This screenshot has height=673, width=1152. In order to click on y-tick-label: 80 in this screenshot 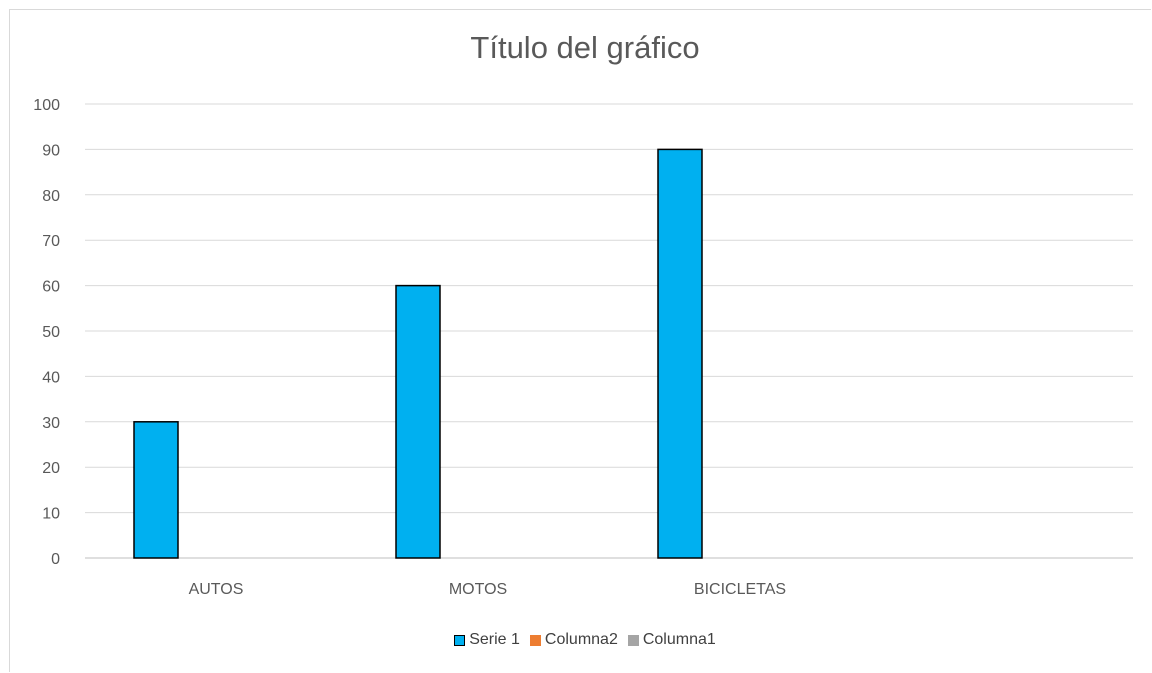, I will do `click(51, 196)`.